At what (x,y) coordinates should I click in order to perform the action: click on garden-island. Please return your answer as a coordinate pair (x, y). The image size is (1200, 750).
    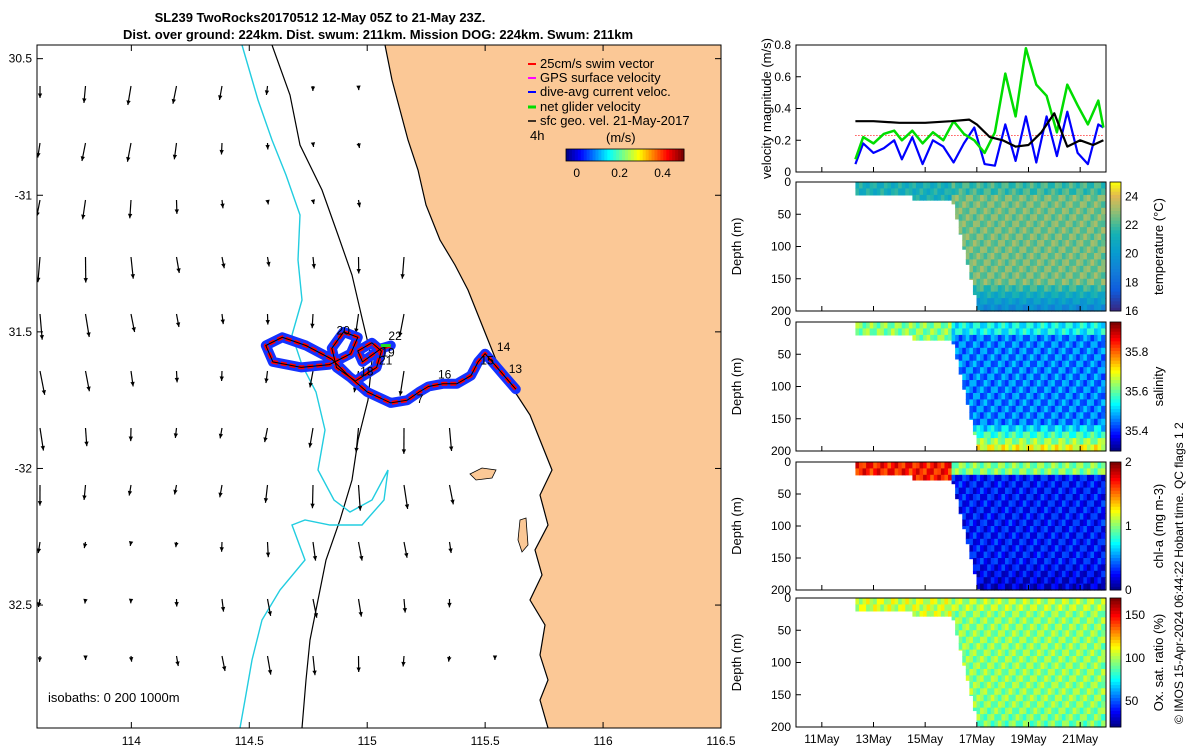
    Looking at the image, I should click on (523, 535).